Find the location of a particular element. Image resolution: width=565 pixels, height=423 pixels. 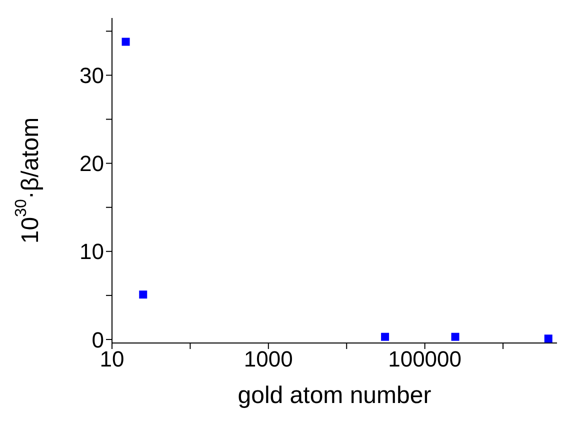

x-tick-label: 100000 is located at coordinates (425, 359).